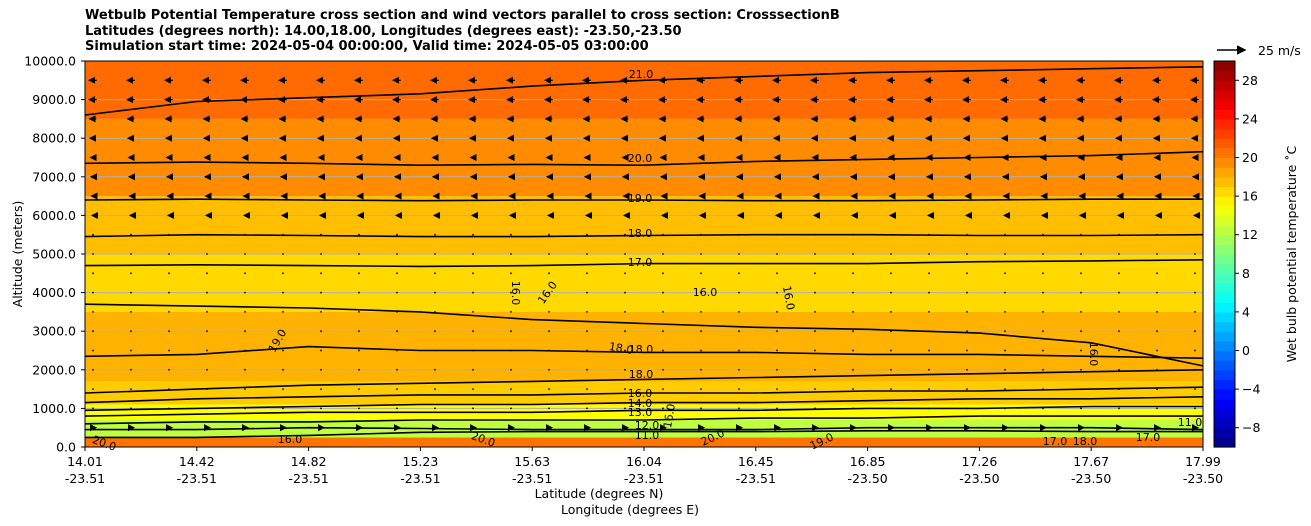 The height and width of the screenshot is (526, 1311). What do you see at coordinates (1203, 478) in the screenshot?
I see `x-tick-label-lon: -23.50` at bounding box center [1203, 478].